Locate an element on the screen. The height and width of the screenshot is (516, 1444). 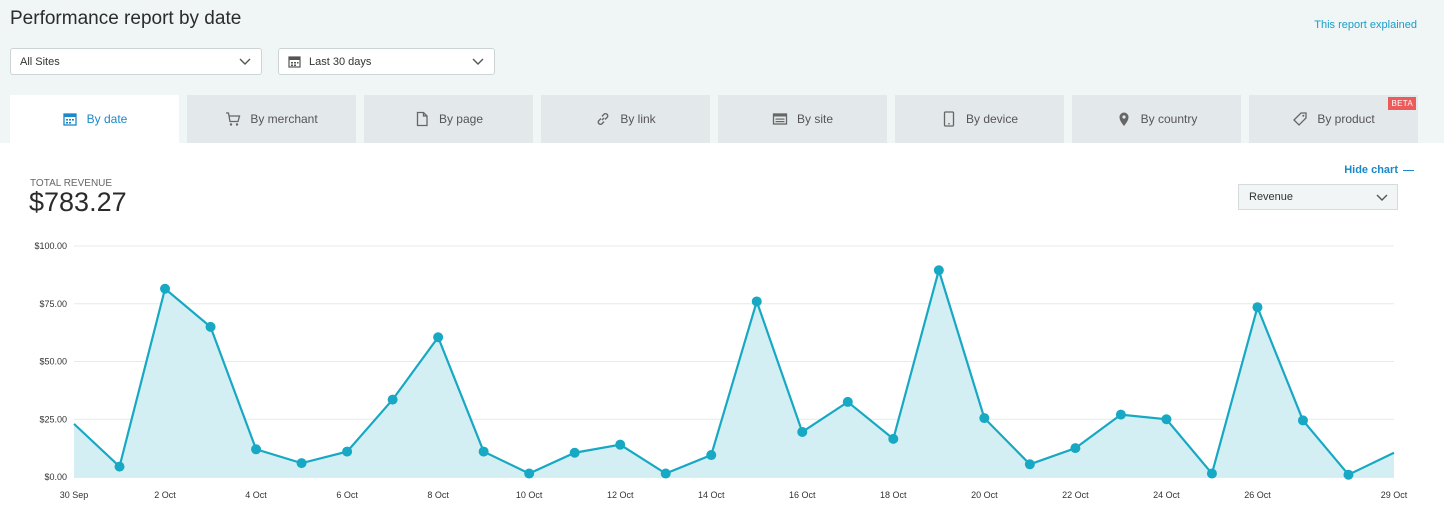
date-range-value: Last 30 days is located at coordinates (340, 61).